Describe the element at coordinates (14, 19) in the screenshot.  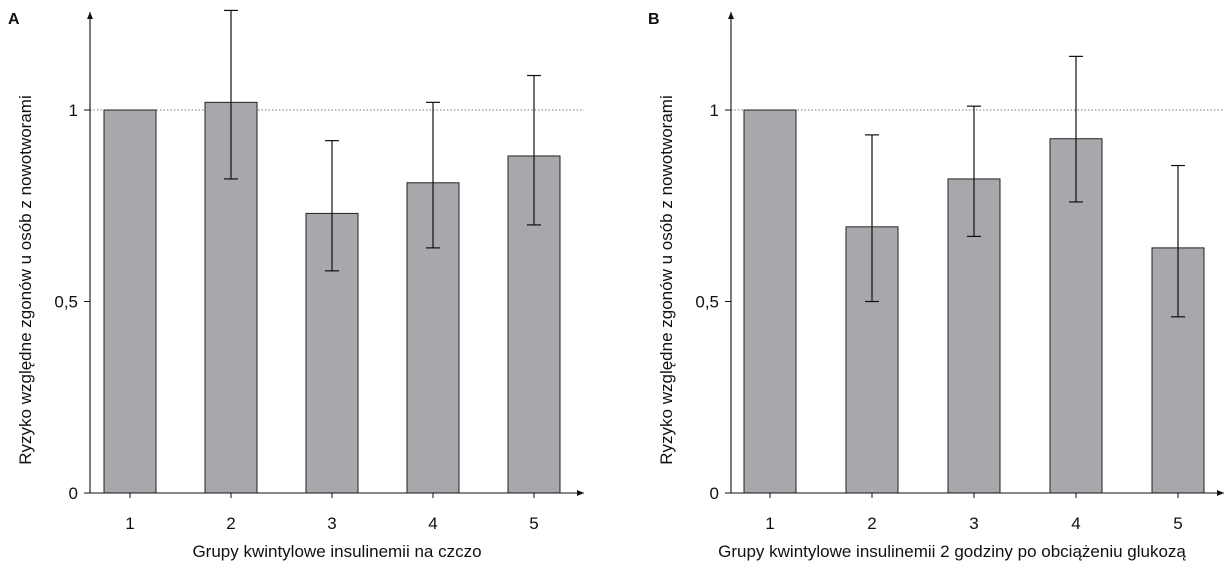
I see `panel-label: A` at that location.